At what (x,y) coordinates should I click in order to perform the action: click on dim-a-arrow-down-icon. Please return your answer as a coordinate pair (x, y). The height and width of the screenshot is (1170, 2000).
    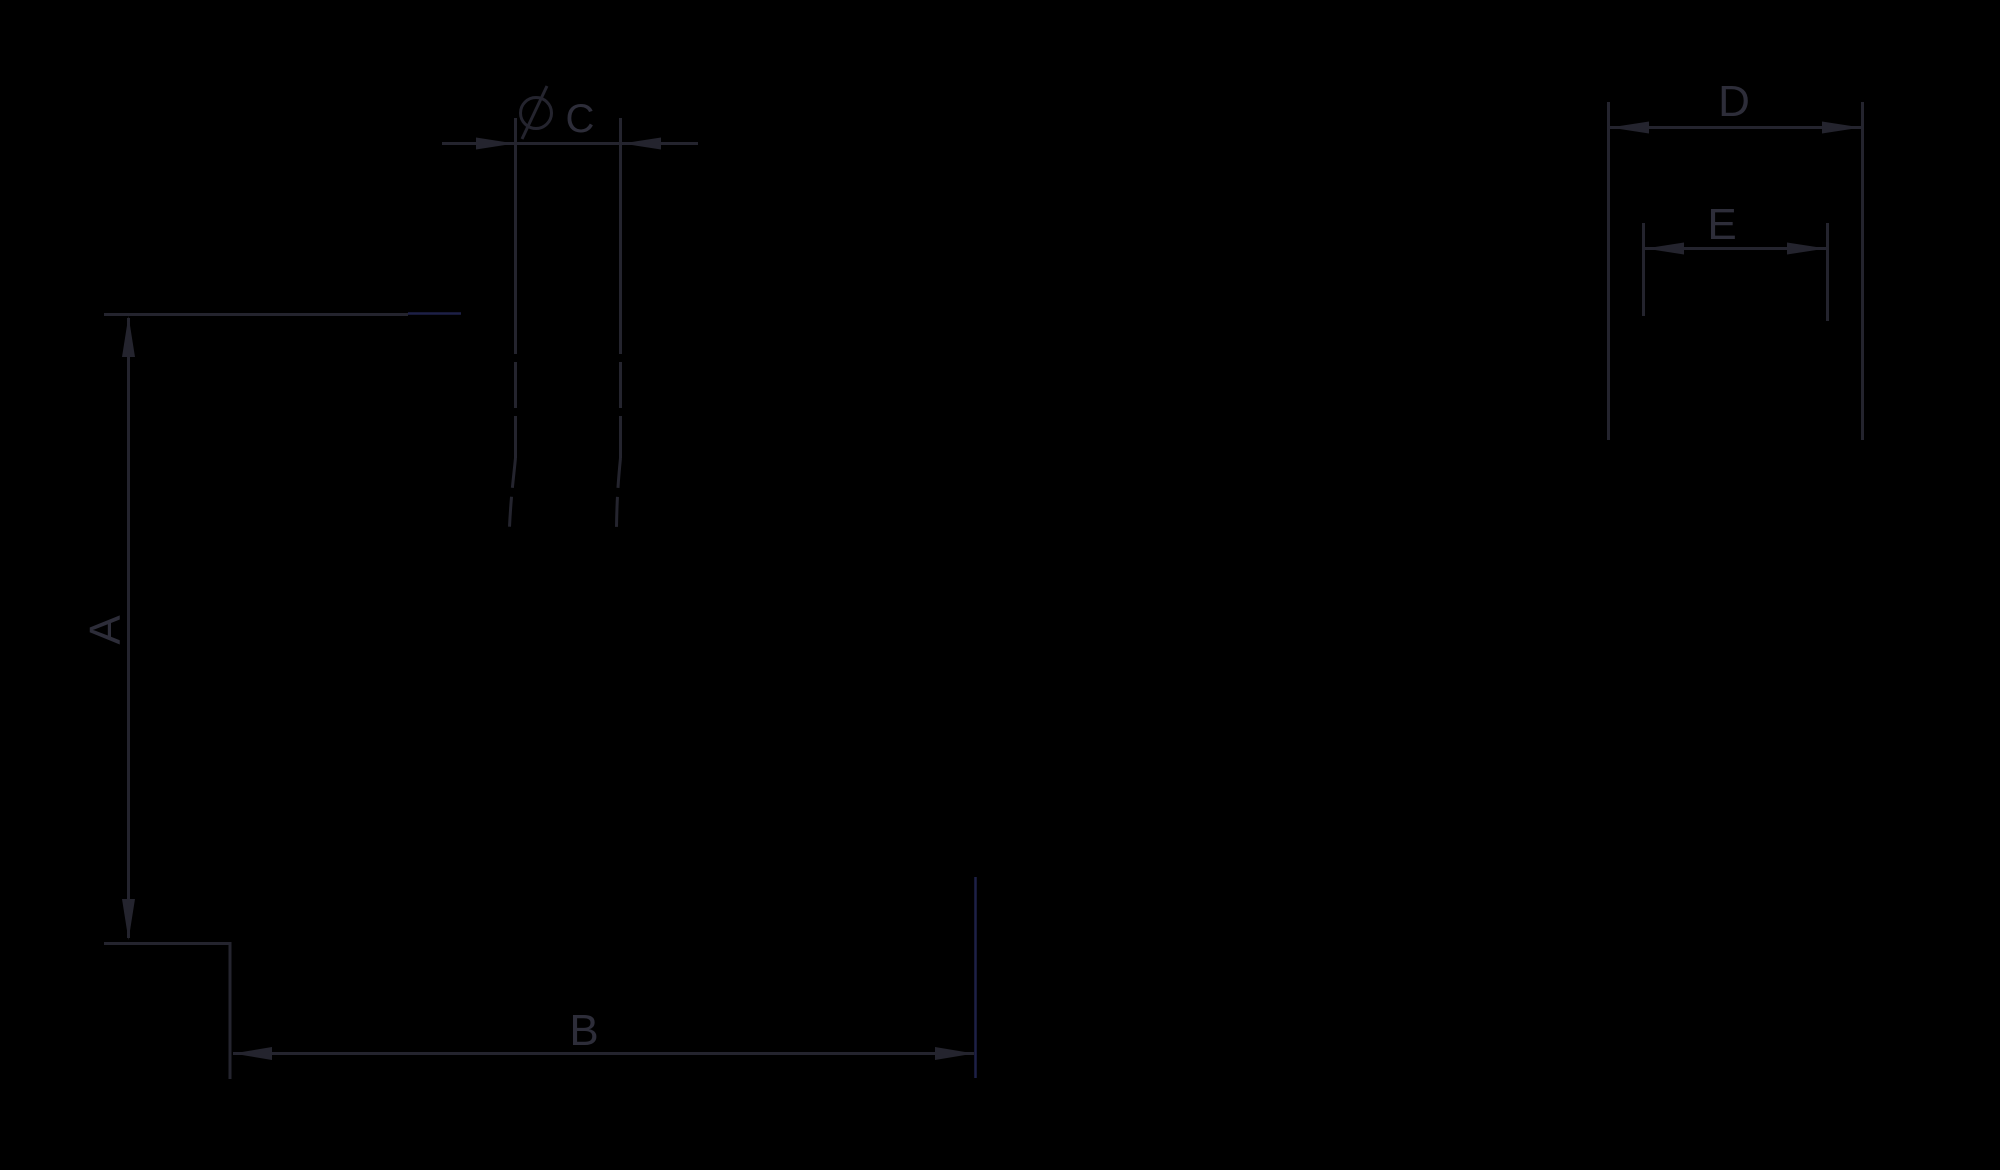
    Looking at the image, I should click on (128, 919).